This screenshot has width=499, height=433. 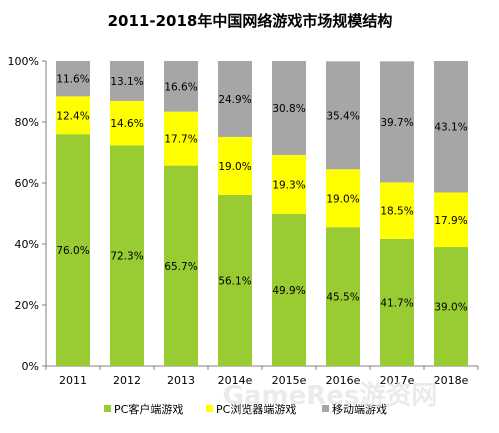 I want to click on y-tick-label: 100%, so click(x=23, y=61).